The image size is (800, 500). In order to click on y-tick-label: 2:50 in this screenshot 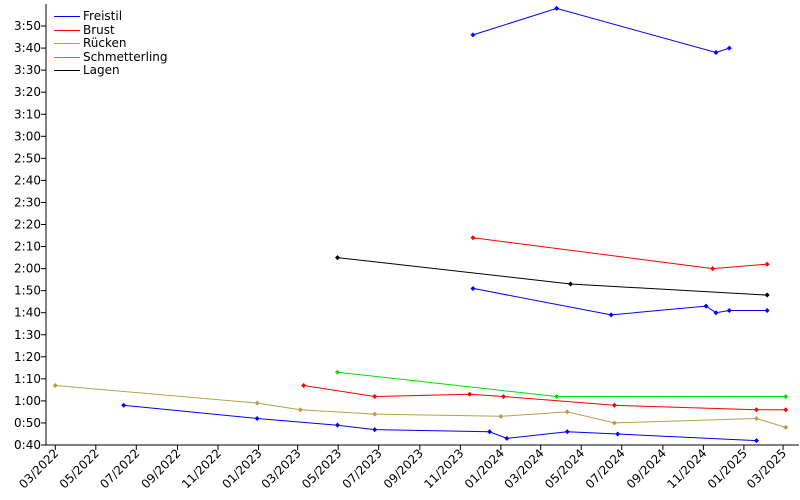, I will do `click(27, 158)`.